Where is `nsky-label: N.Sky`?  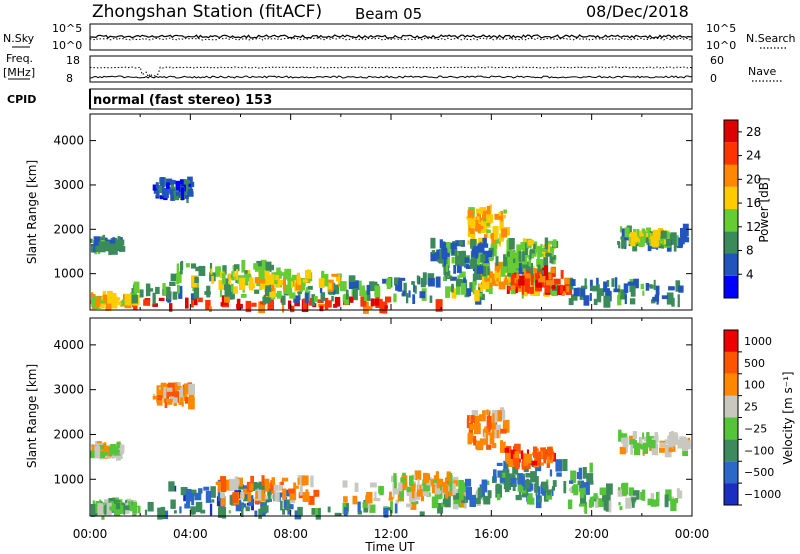
nsky-label: N.Sky is located at coordinates (19, 38).